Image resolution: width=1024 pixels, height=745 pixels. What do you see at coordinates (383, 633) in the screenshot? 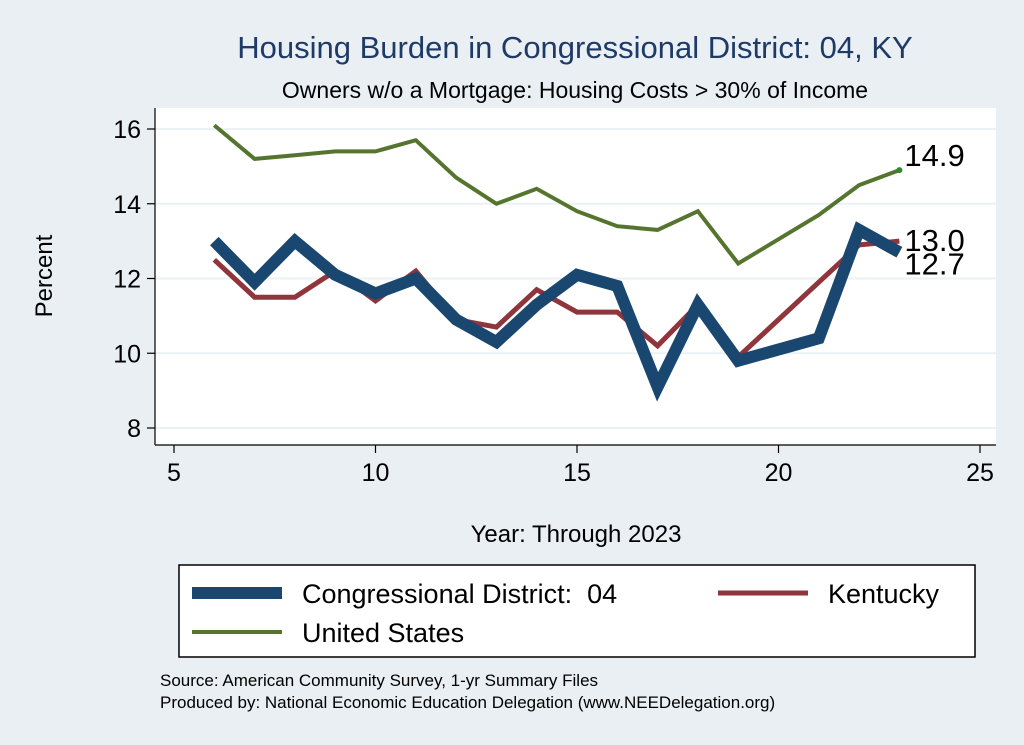
I see `legend-label-united-states: United States` at bounding box center [383, 633].